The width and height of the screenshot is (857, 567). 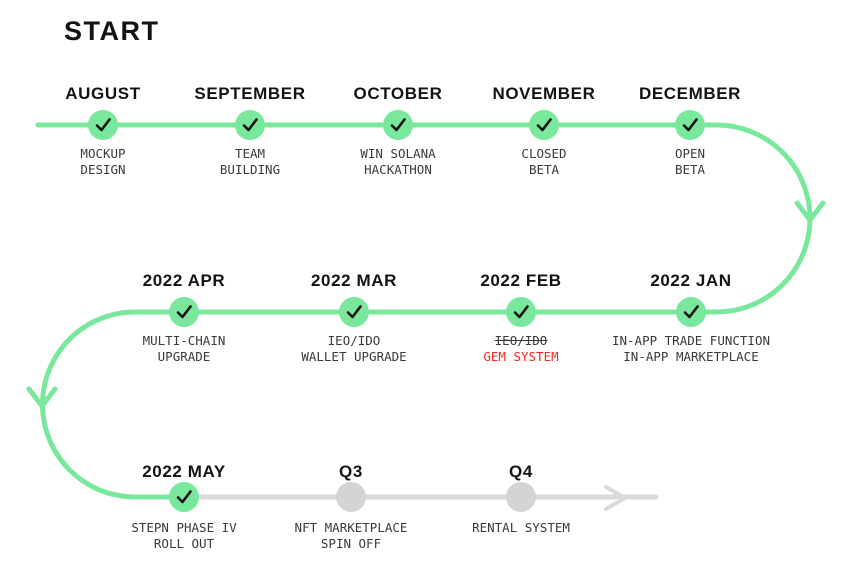 I want to click on milestone-desc-line-highlight: GEM SYSTEM, so click(x=521, y=356).